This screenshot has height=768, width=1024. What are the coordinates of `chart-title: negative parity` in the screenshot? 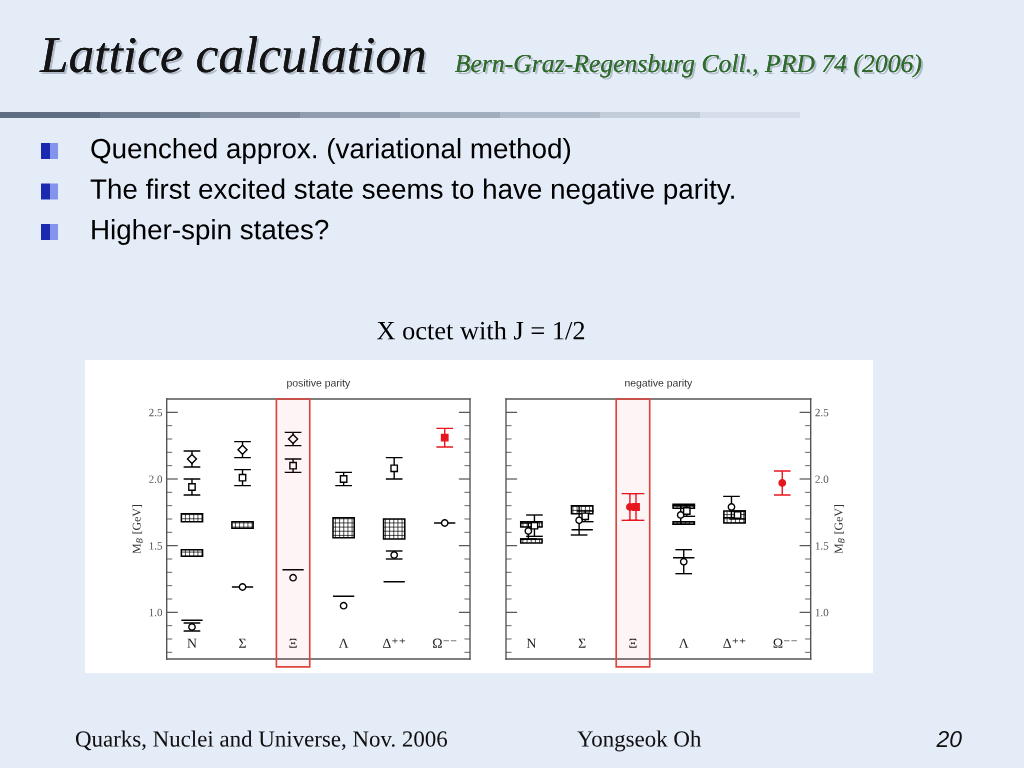 It's located at (659, 383).